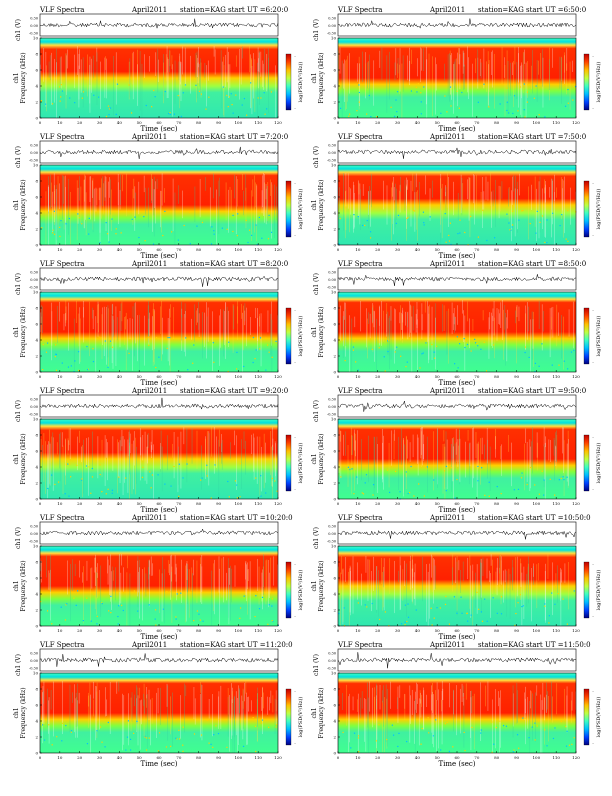  What do you see at coordinates (321, 331) in the screenshot?
I see `spectrogram-ylabel: Frequency (kHz)` at bounding box center [321, 331].